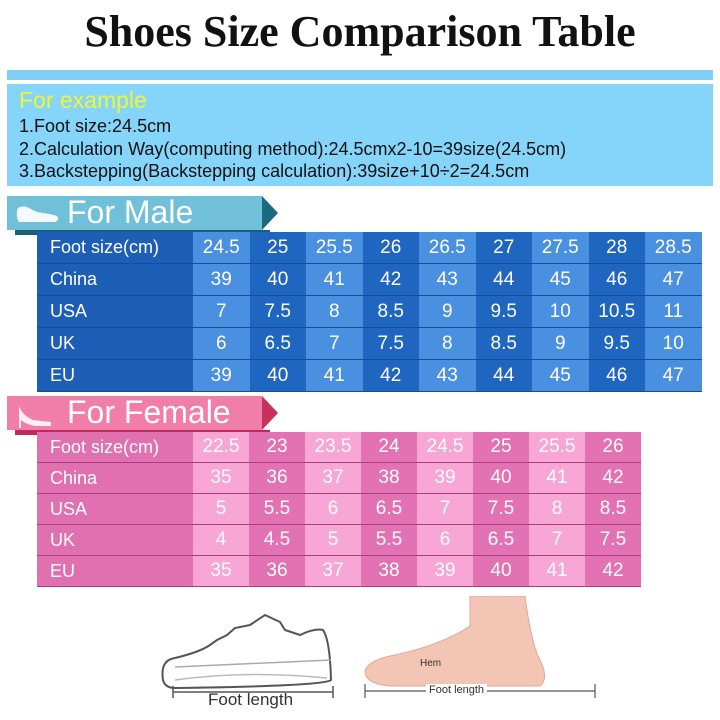 The width and height of the screenshot is (720, 720). I want to click on female-table-row: UK 4 4.5 5 5.5 6 6.5 7 7.5, so click(339, 540).